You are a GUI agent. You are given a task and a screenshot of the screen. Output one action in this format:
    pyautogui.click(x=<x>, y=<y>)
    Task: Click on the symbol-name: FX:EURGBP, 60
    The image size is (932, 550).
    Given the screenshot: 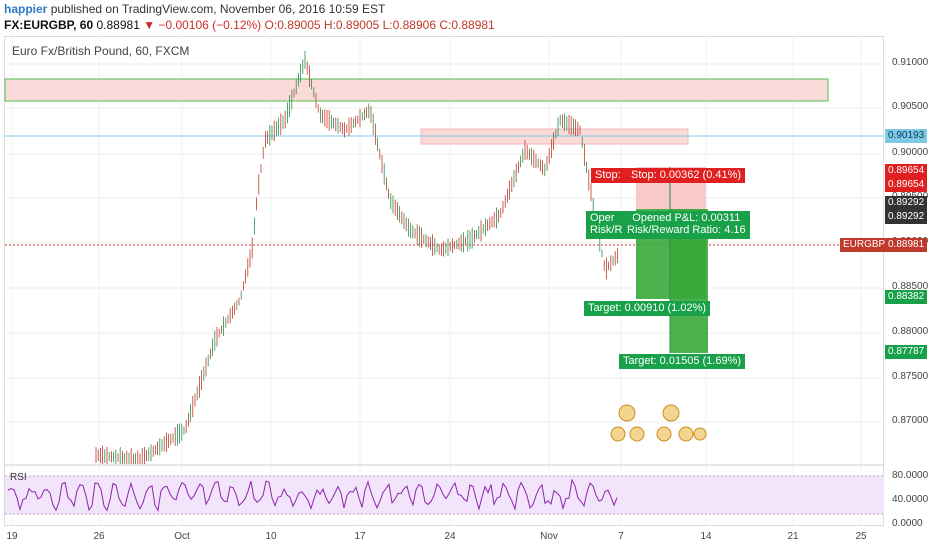 What is the action you would take?
    pyautogui.click(x=49, y=25)
    